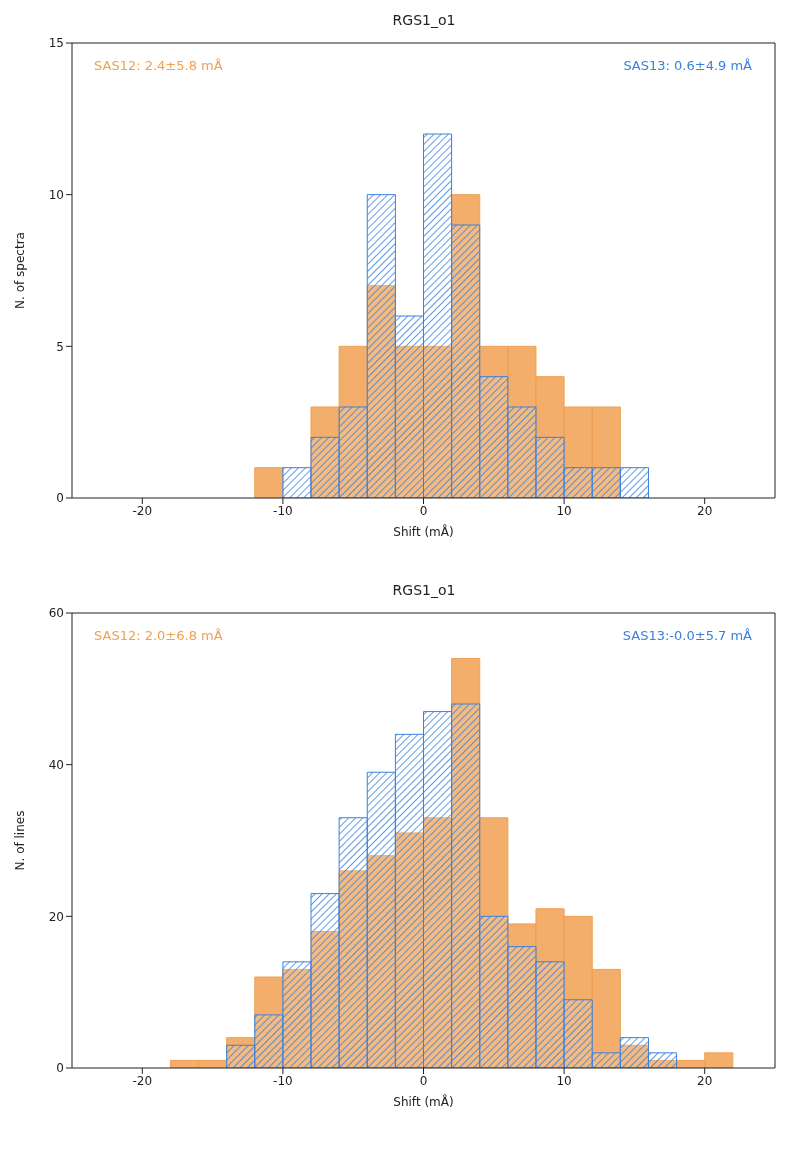 This screenshot has height=1160, width=788. Describe the element at coordinates (20, 270) in the screenshot. I see `y-axis-title: N. of spectra` at that location.